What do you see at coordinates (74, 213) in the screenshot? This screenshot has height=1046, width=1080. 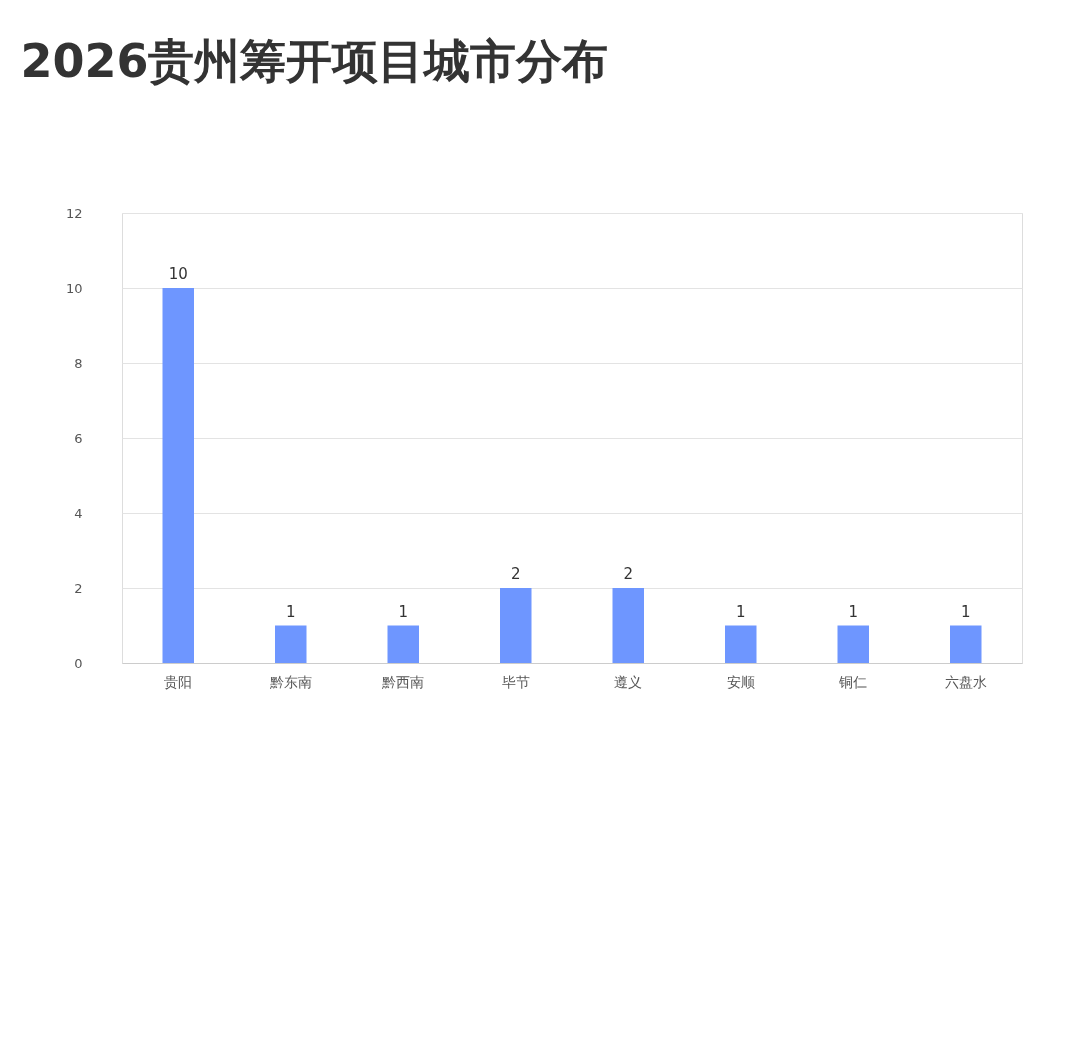 I see `y-tick-label: 12` at bounding box center [74, 213].